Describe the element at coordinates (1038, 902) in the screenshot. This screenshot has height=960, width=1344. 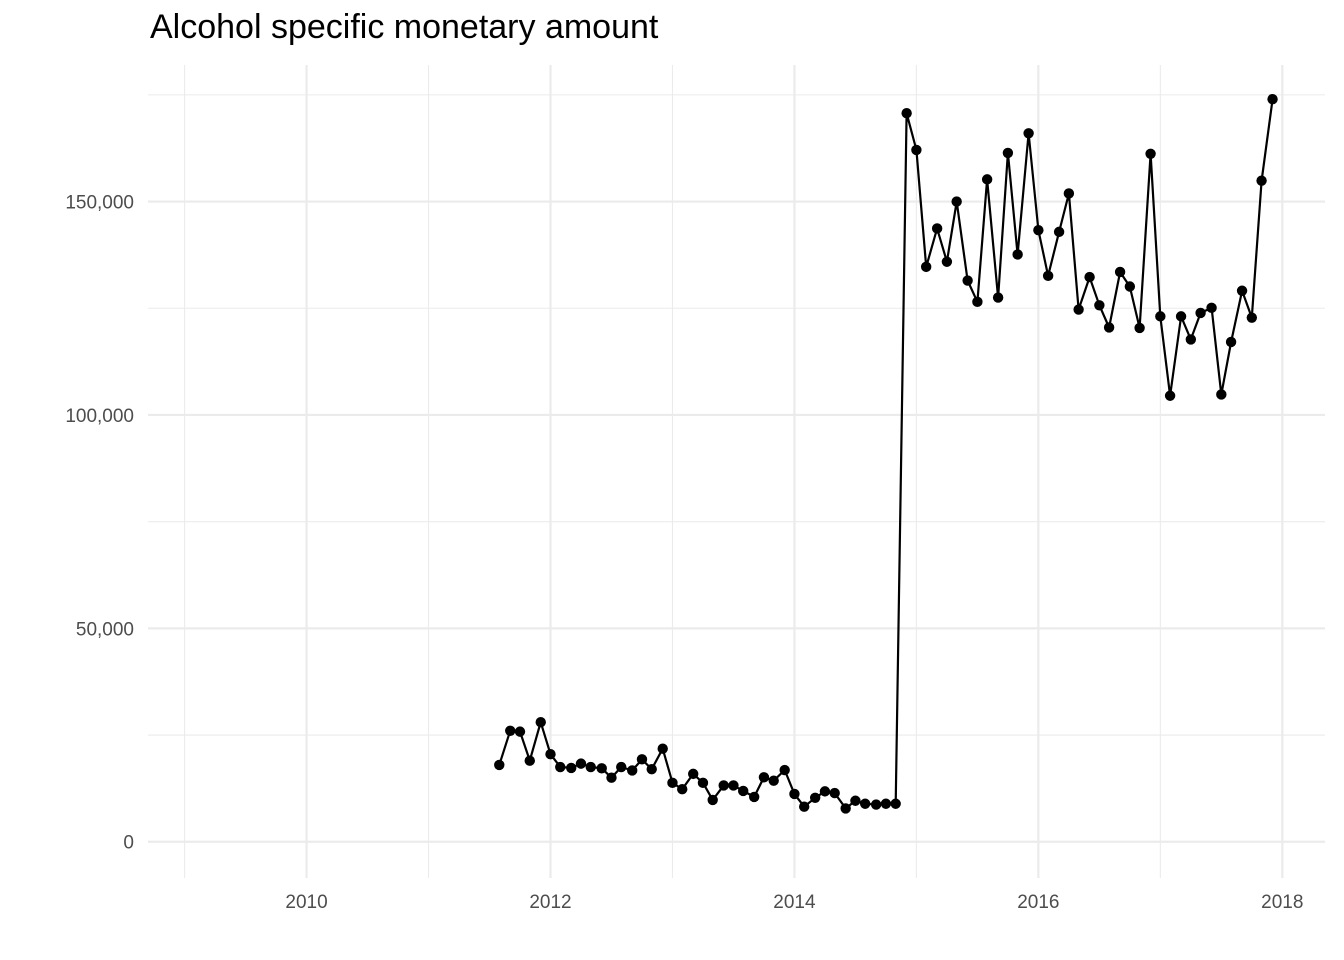
I see `x-tick-label: 2016` at that location.